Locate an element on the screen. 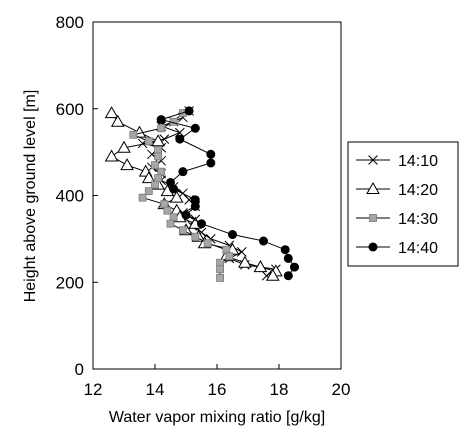 Image resolution: width=461 pixels, height=434 pixels. x-tick-label: 16 is located at coordinates (217, 389).